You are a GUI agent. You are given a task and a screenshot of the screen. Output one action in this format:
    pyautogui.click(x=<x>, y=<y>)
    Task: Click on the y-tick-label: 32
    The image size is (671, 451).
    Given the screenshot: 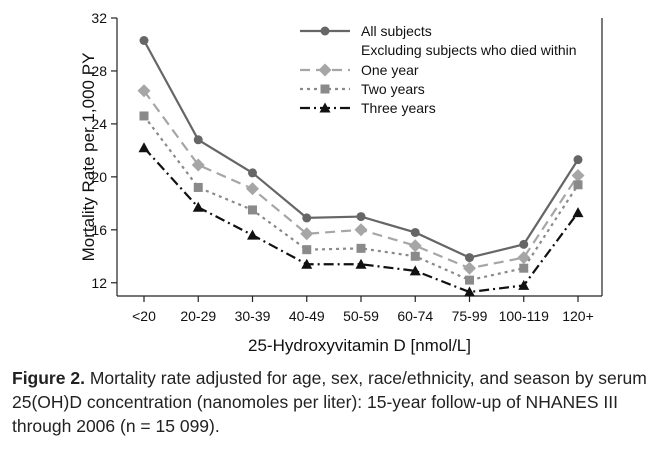 What is the action you would take?
    pyautogui.click(x=99, y=18)
    